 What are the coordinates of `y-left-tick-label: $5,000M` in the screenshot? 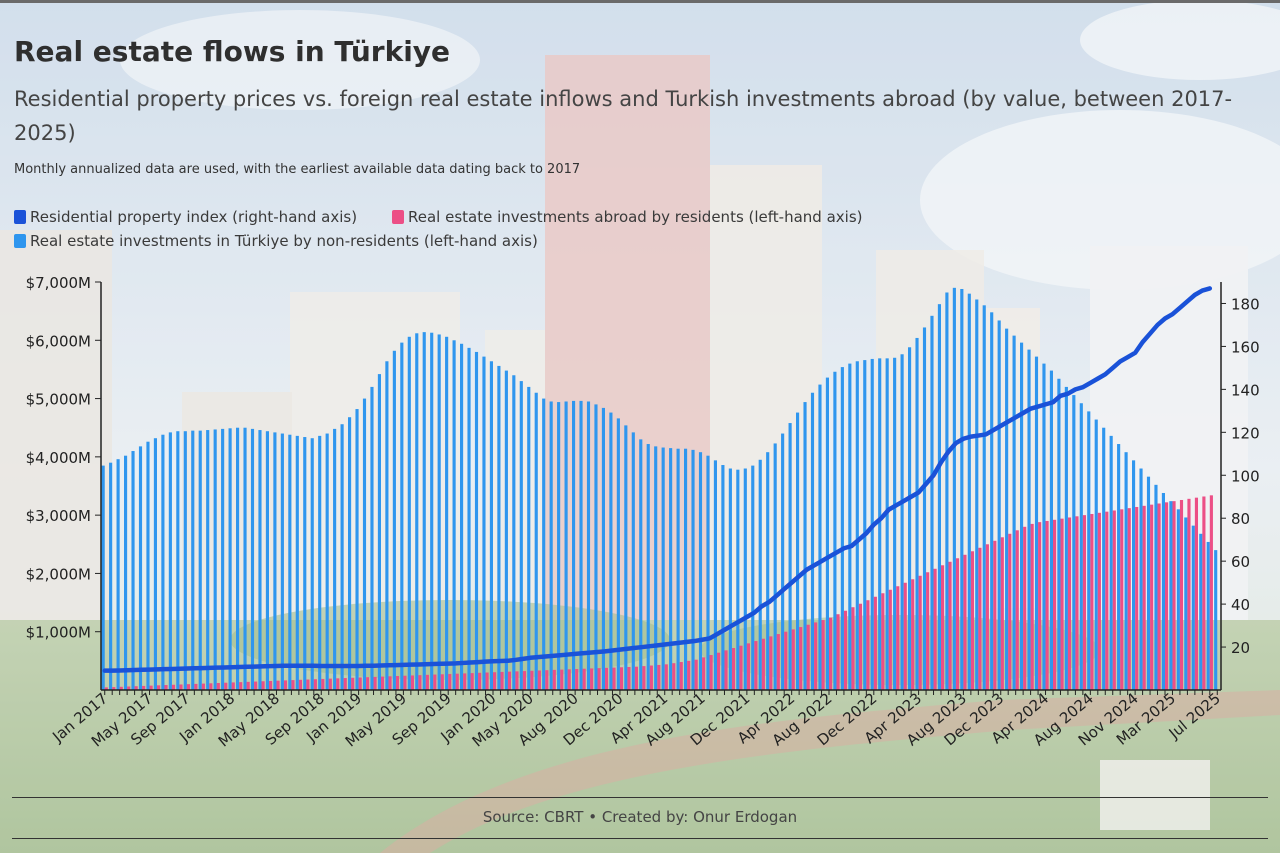 It's located at (58, 400).